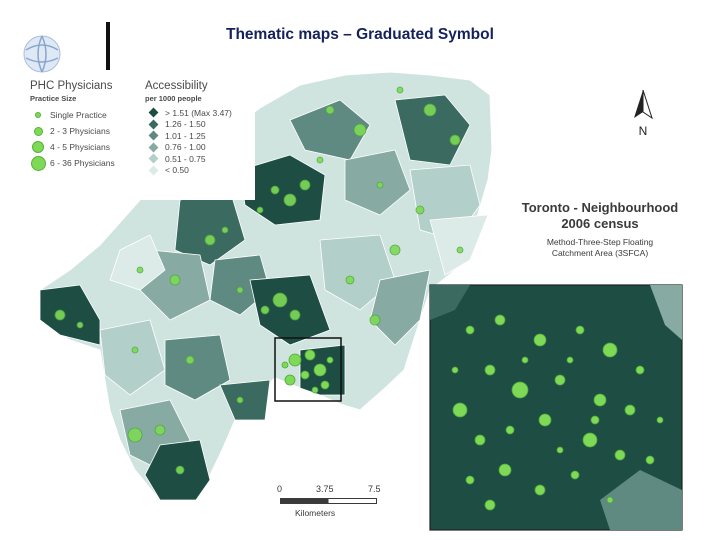 This screenshot has height=540, width=720. Describe the element at coordinates (177, 170) in the screenshot. I see `legend-item-label: < 0.50` at that location.